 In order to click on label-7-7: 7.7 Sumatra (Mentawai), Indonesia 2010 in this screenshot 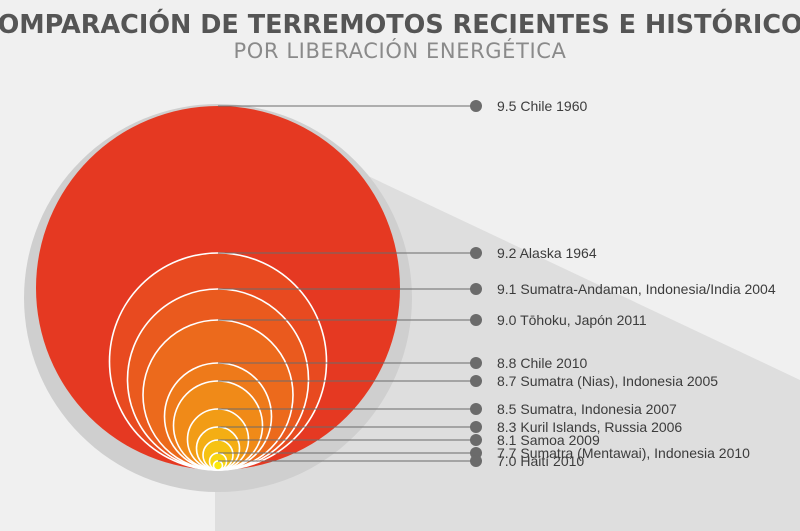, I will do `click(623, 453)`.